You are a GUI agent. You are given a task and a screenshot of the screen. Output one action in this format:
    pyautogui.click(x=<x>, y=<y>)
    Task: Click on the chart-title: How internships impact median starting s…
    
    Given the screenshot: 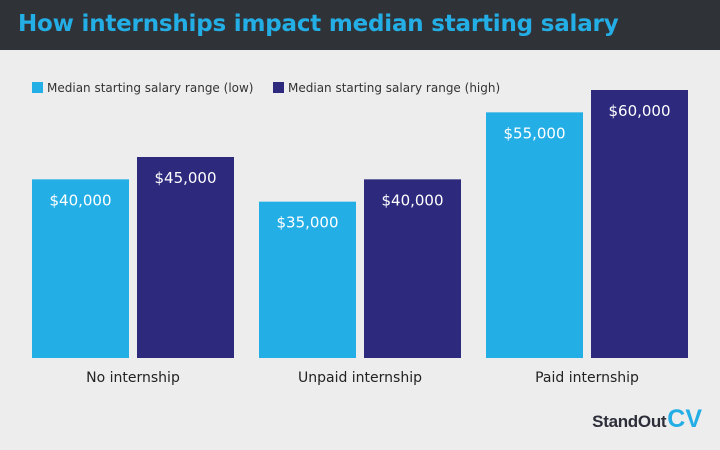 What is the action you would take?
    pyautogui.click(x=318, y=24)
    